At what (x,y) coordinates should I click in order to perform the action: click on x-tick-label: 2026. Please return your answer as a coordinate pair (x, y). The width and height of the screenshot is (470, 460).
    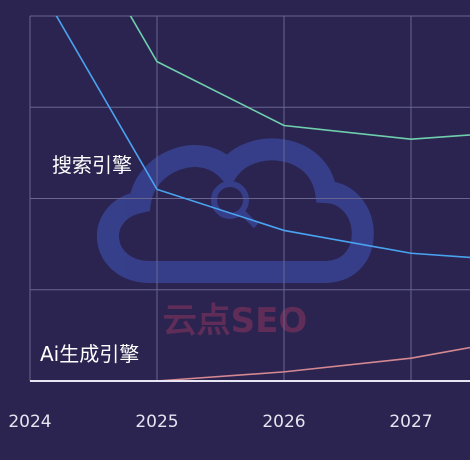
    Looking at the image, I should click on (283, 422).